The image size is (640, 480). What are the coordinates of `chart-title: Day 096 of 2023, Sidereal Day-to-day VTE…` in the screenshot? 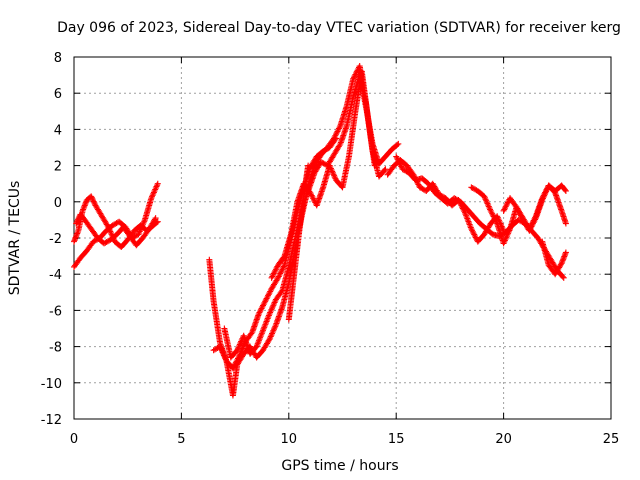 It's located at (339, 28).